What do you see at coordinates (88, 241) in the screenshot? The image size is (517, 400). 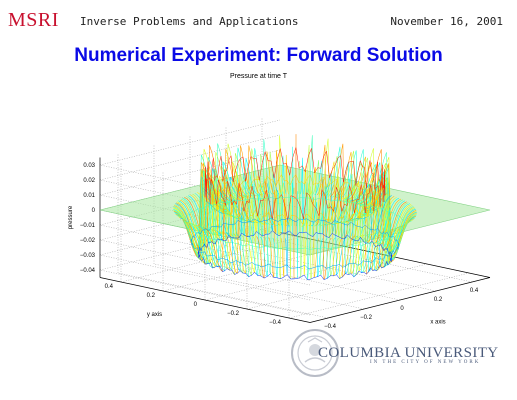 I see `z-tick-label: −0.02` at bounding box center [88, 241].